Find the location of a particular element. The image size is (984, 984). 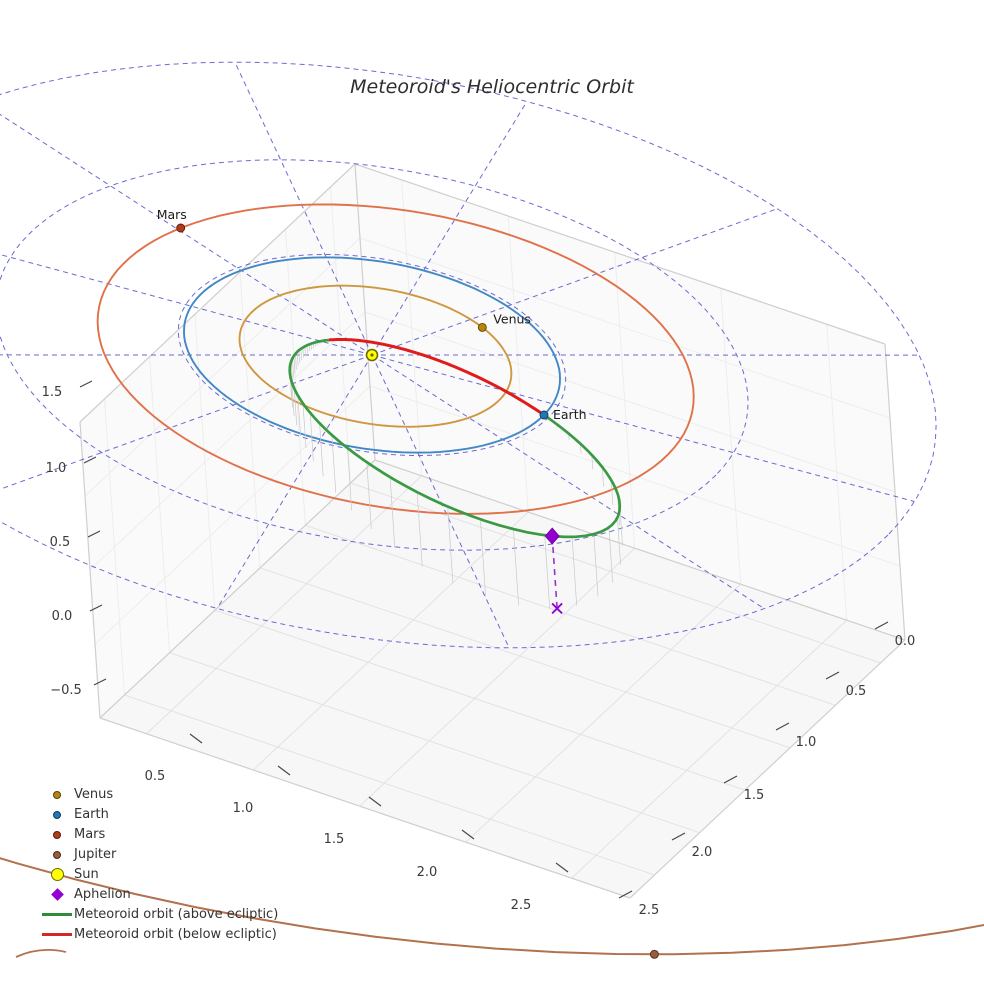

aphelion-drop-line is located at coordinates (554, 572).